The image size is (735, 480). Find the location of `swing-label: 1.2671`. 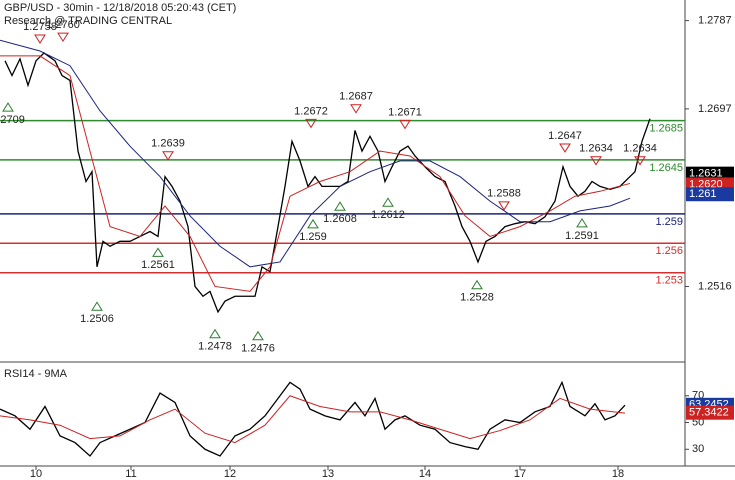

swing-label: 1.2671 is located at coordinates (405, 112).